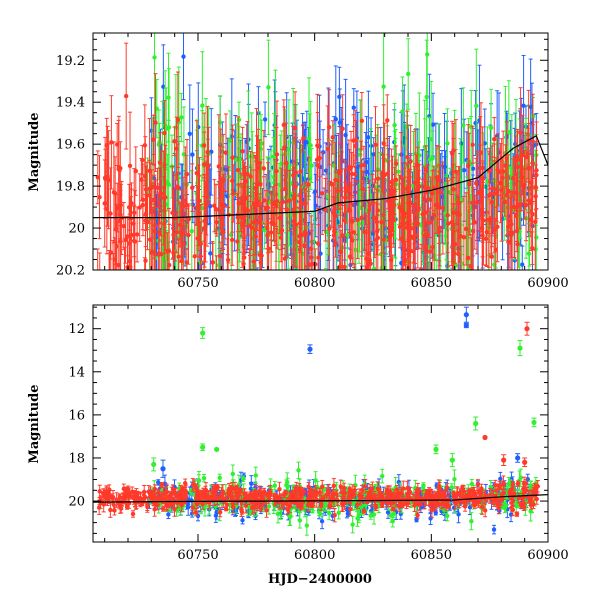 The width and height of the screenshot is (600, 600). What do you see at coordinates (547, 283) in the screenshot?
I see `top-x-tick-label: 60900` at bounding box center [547, 283].